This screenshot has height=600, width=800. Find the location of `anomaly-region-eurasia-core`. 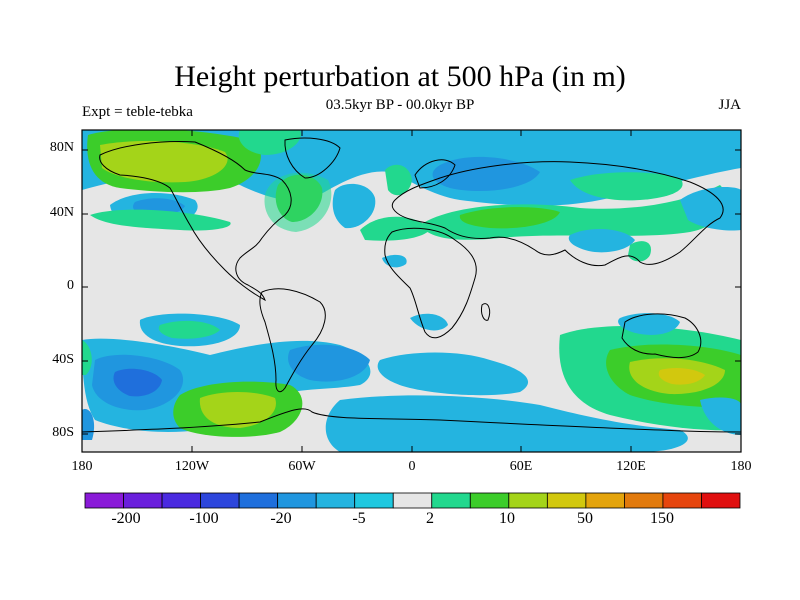

anomaly-region-eurasia-core is located at coordinates (509, 218).